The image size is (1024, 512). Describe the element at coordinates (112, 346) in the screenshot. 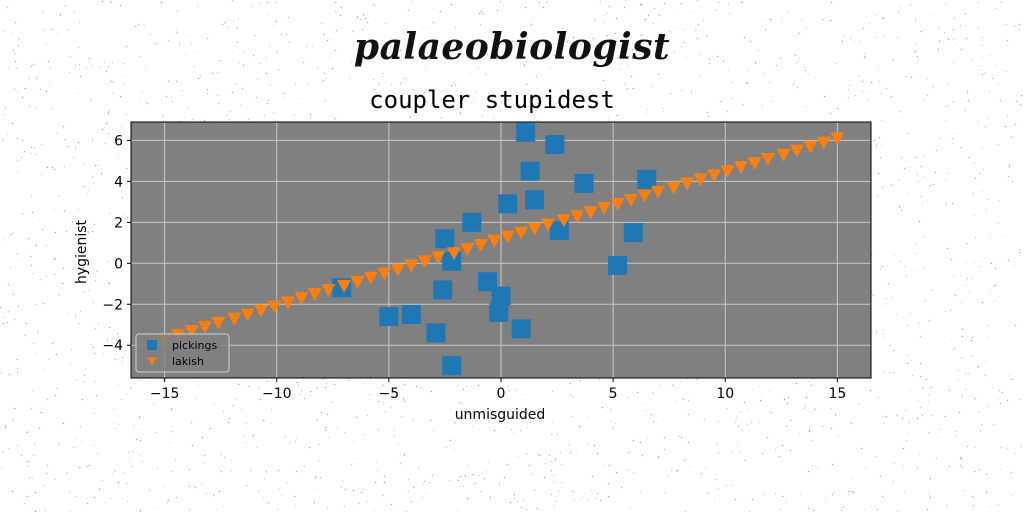

I see `y-tick-label: −4` at that location.